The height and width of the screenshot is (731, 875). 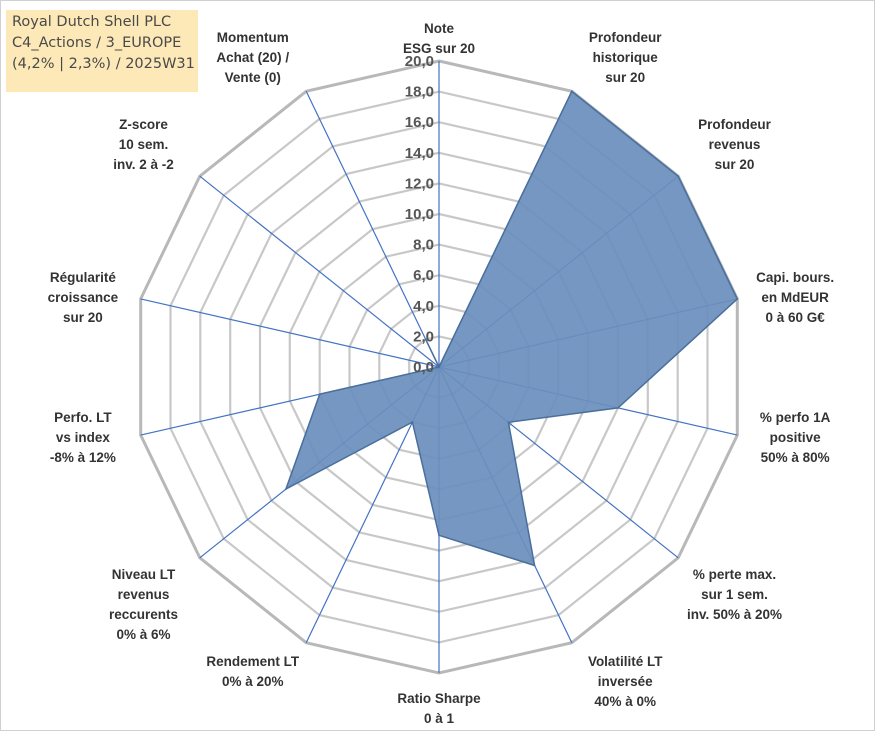 What do you see at coordinates (795, 317) in the screenshot?
I see `axis-label-line: 0 à 60 G€` at bounding box center [795, 317].